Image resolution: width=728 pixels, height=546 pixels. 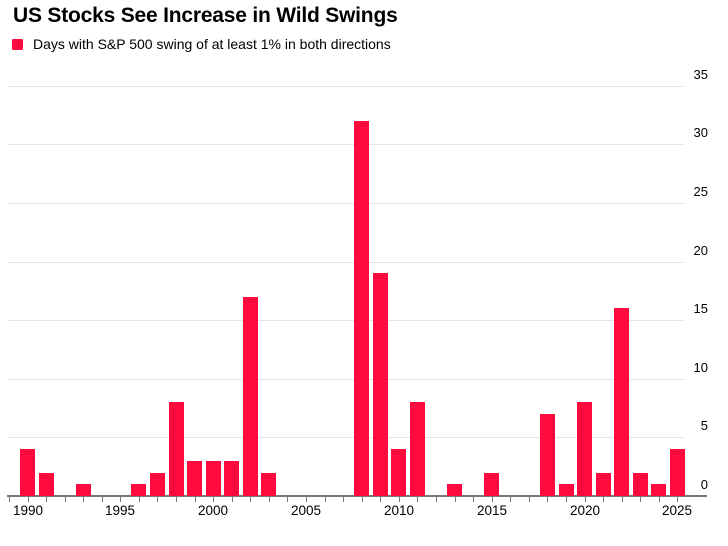 What do you see at coordinates (640, 499) in the screenshot?
I see `x-axis-tick-2023` at bounding box center [640, 499].